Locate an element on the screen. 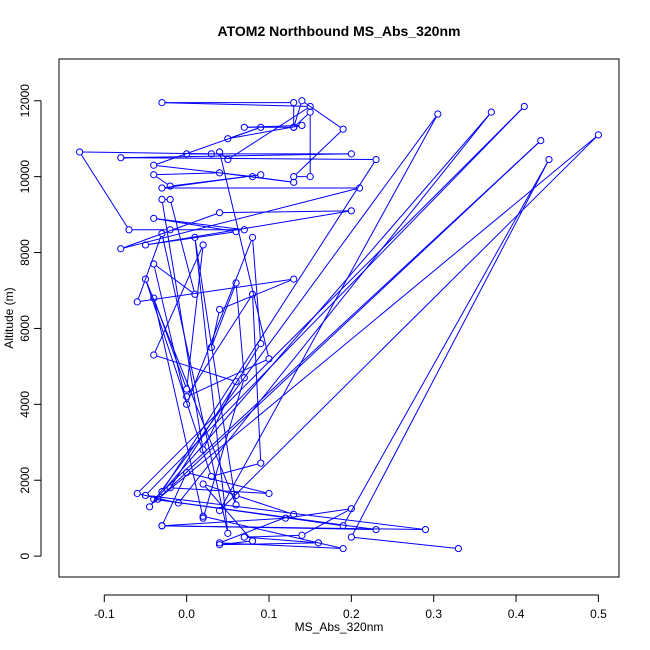 Image resolution: width=650 pixels, height=650 pixels. y-axis-label: Altitude (m) is located at coordinates (9, 317).